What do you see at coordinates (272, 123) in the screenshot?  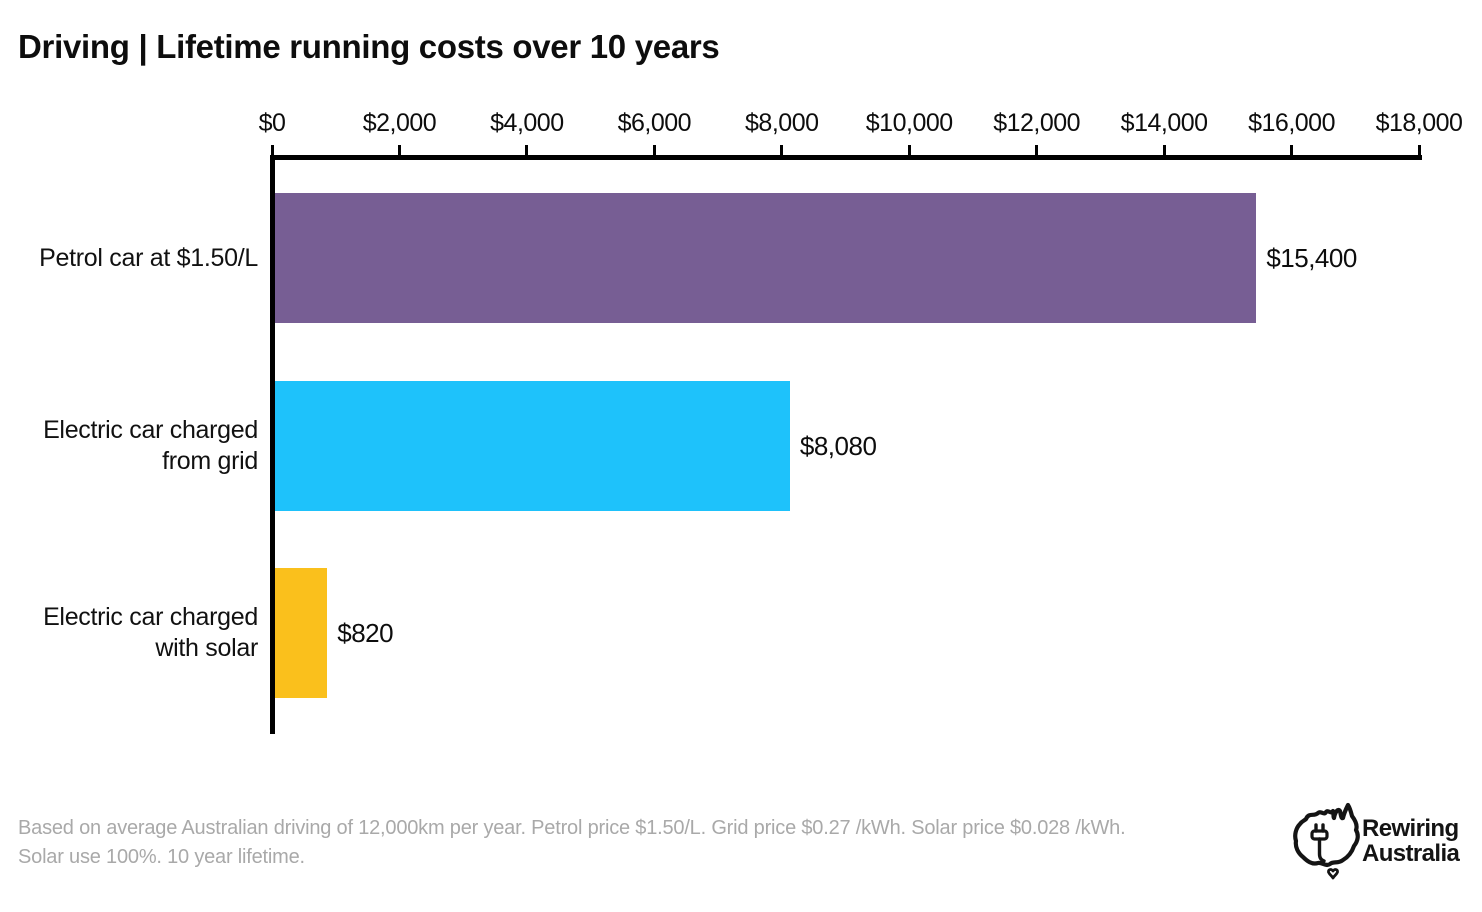 I see `x-axis-tick-label: $0` at bounding box center [272, 123].